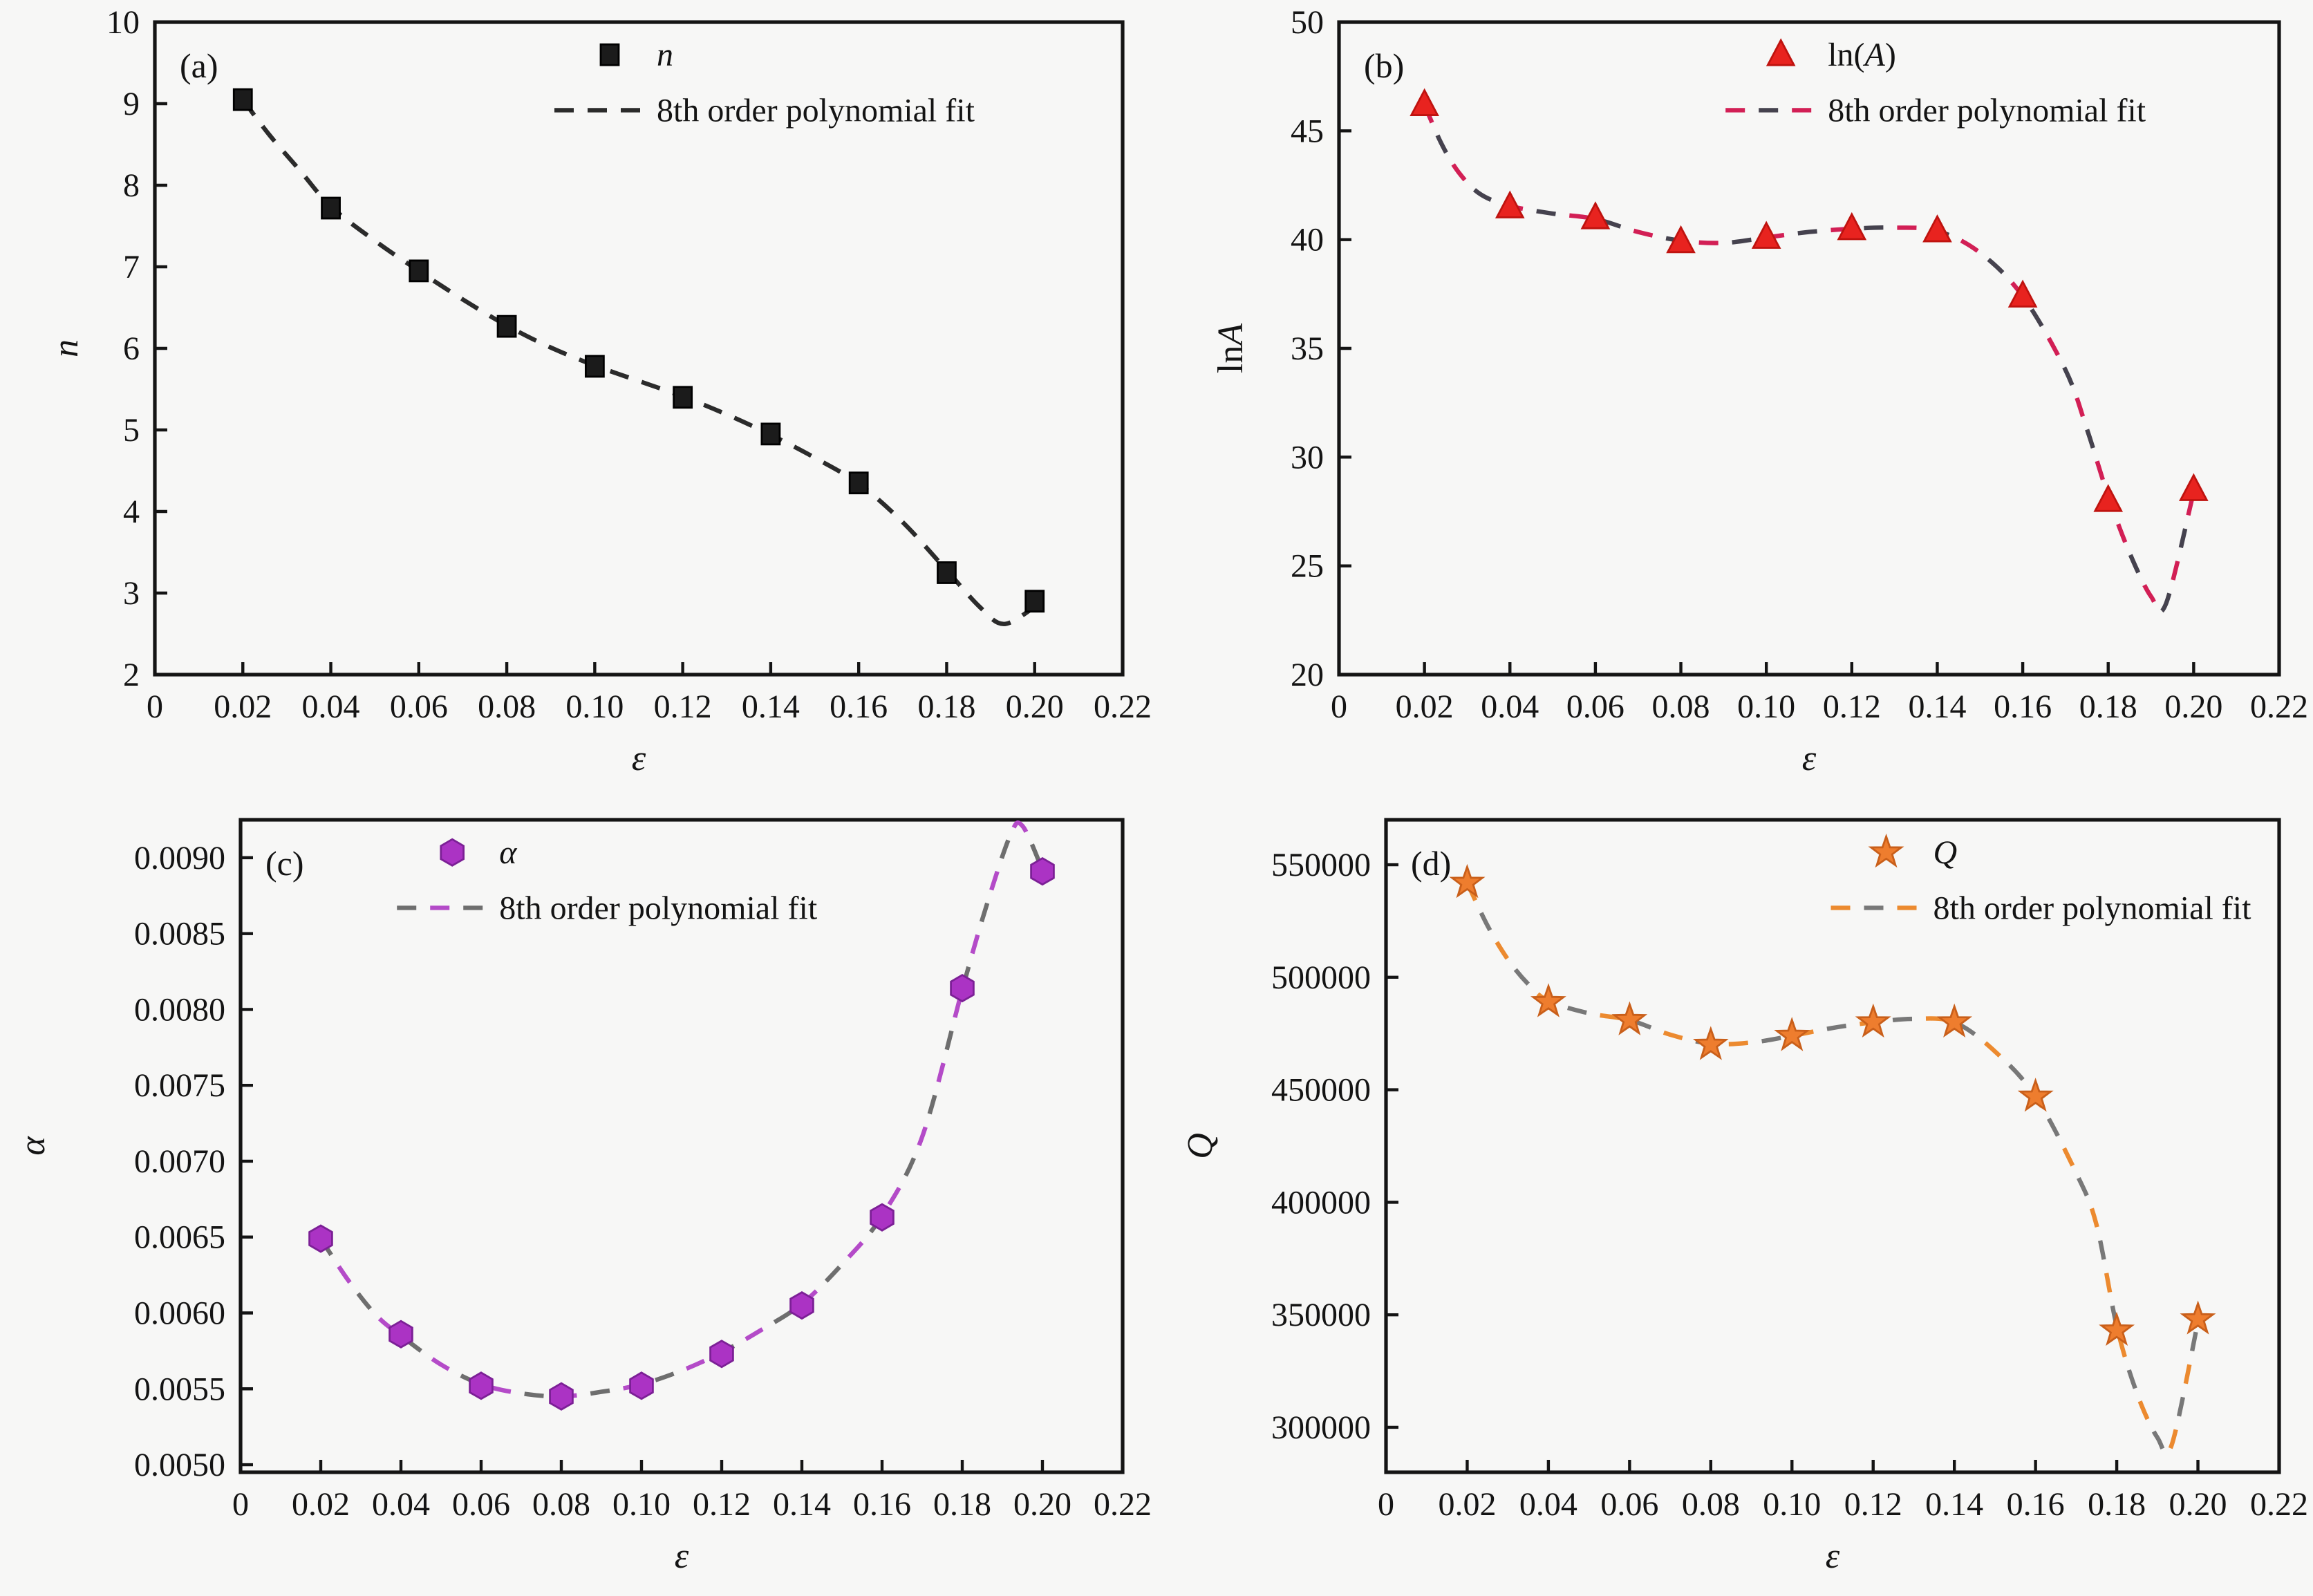 This screenshot has height=1596, width=2313. What do you see at coordinates (131, 348) in the screenshot?
I see `y-tick-label: 6` at bounding box center [131, 348].